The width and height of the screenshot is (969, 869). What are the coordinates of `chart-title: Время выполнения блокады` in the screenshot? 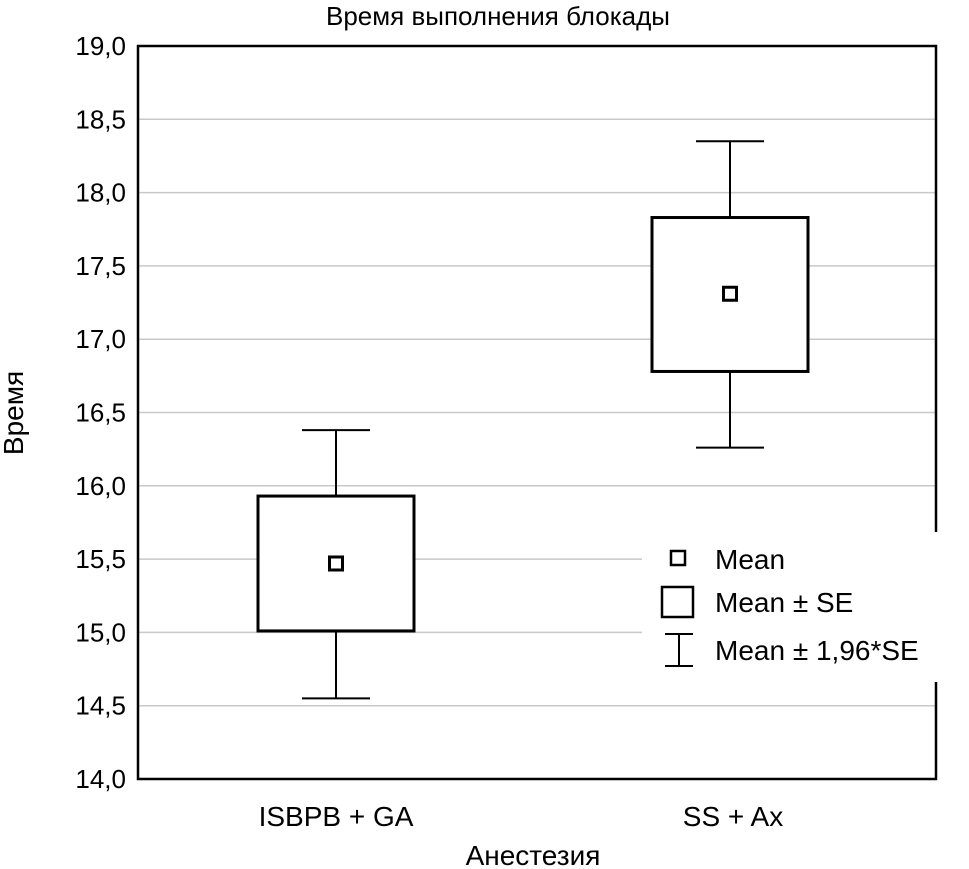 It's located at (498, 16).